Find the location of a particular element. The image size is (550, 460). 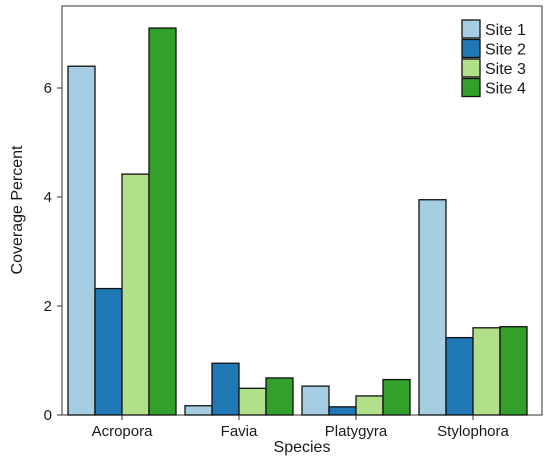

y-tick-label: 4 is located at coordinates (48, 197).